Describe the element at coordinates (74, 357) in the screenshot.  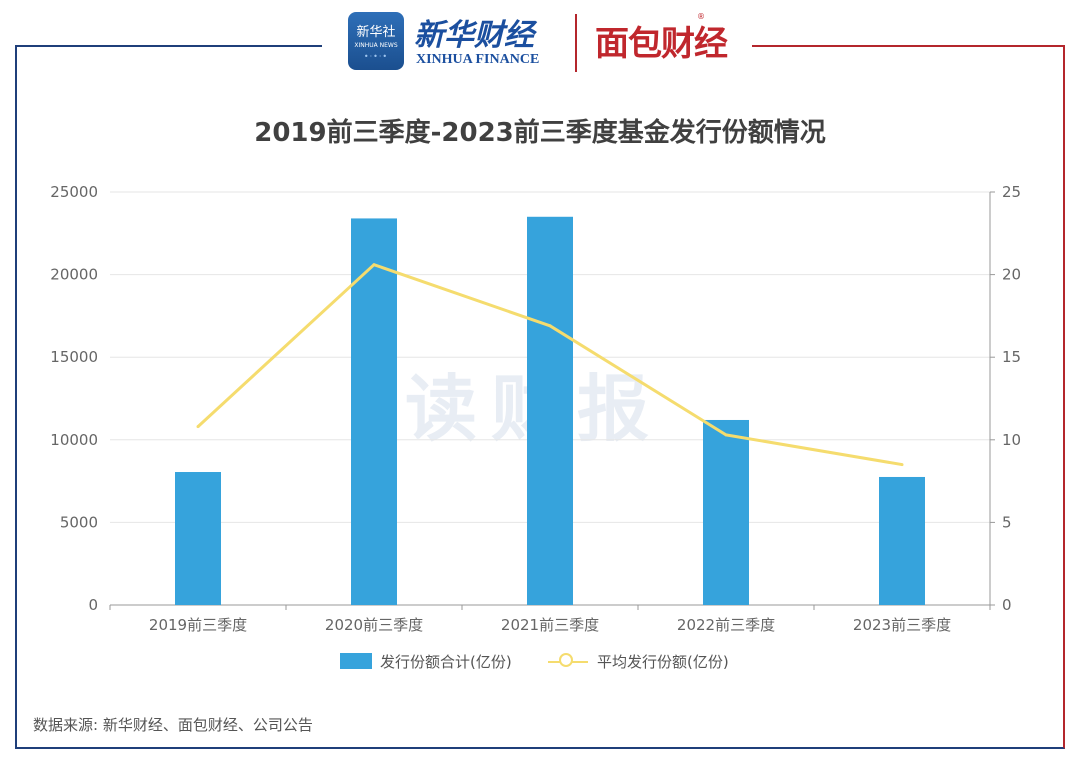
I see `left-axis-tick-label: 15000` at that location.